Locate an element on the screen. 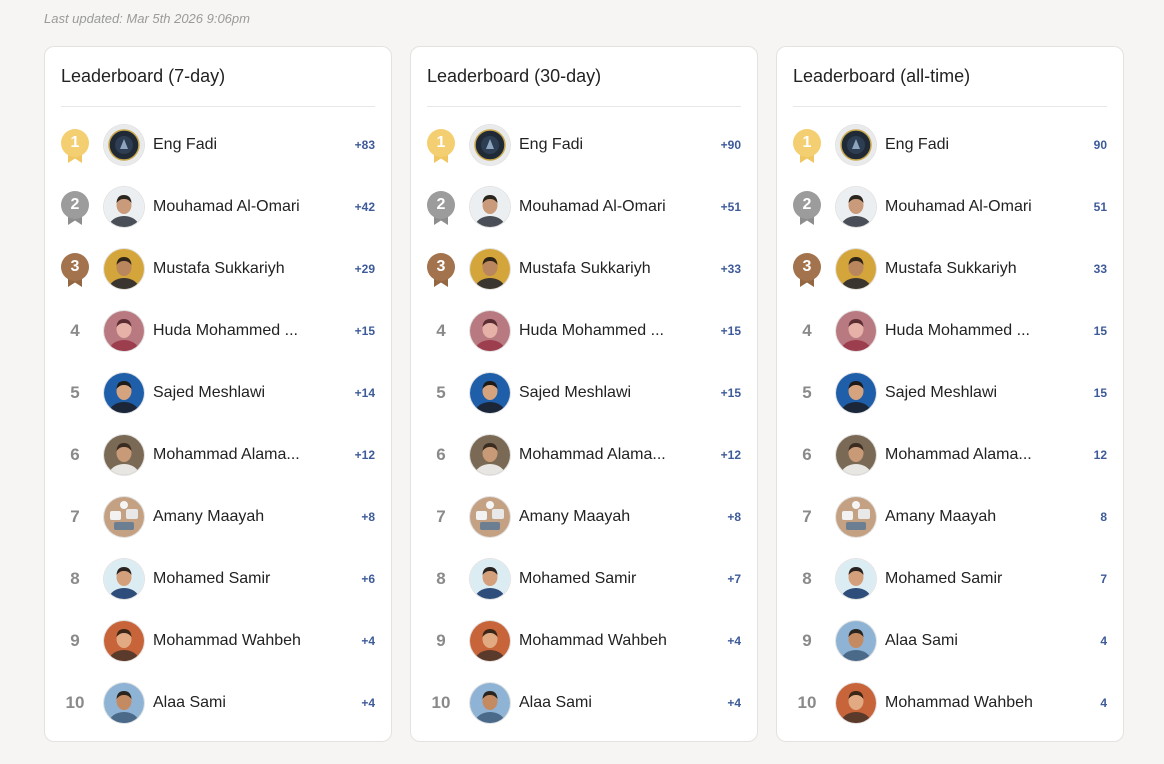 This screenshot has height=764, width=1164. rank-number: 2 is located at coordinates (807, 205).